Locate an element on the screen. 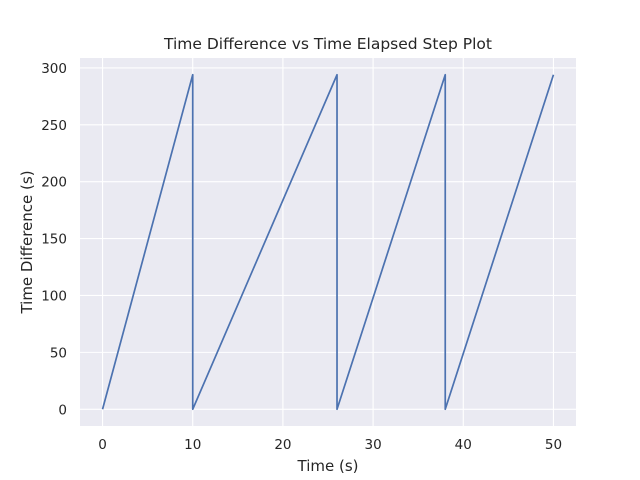  y-tick-label: 0 is located at coordinates (62, 410).